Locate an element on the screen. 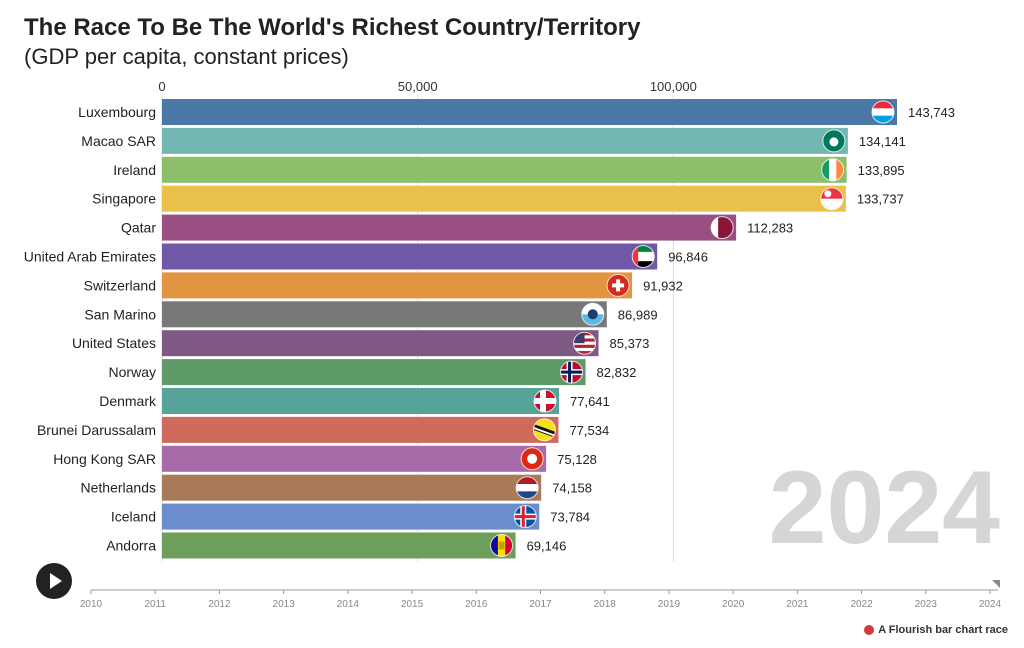  category-label: Iceland is located at coordinates (133, 517).